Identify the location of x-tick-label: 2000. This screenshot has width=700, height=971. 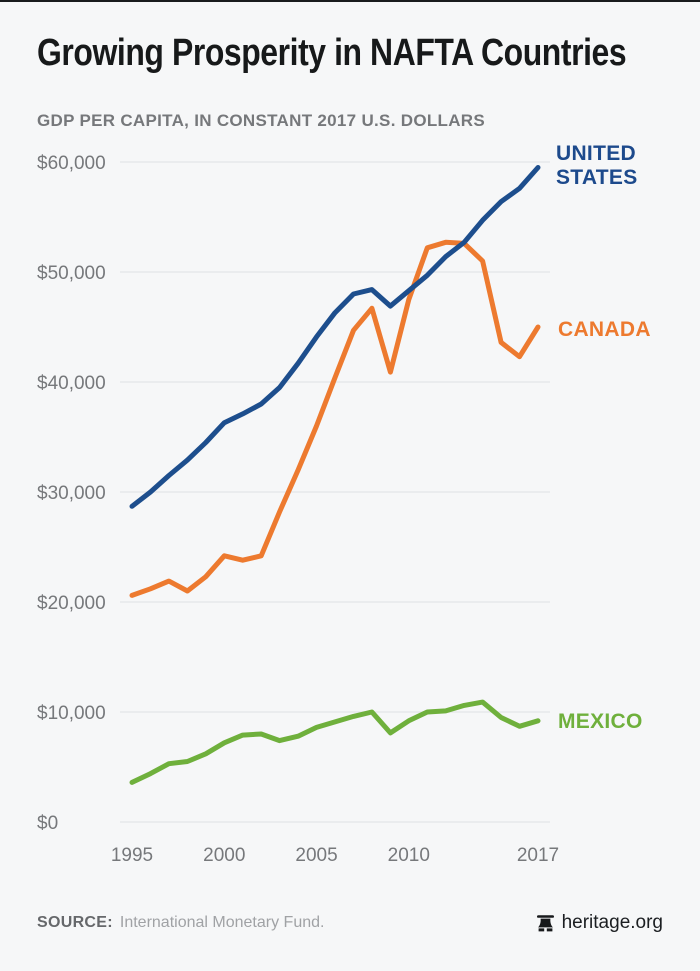
(224, 855).